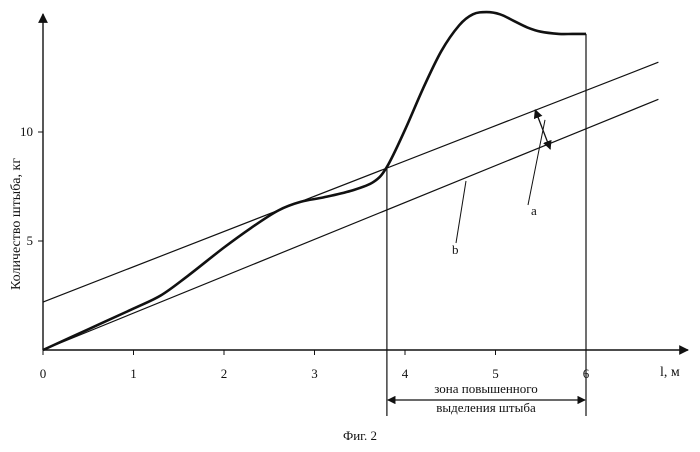 This screenshot has width=700, height=452. I want to click on y-axis-label: Количество штыба, кг, so click(16, 224).